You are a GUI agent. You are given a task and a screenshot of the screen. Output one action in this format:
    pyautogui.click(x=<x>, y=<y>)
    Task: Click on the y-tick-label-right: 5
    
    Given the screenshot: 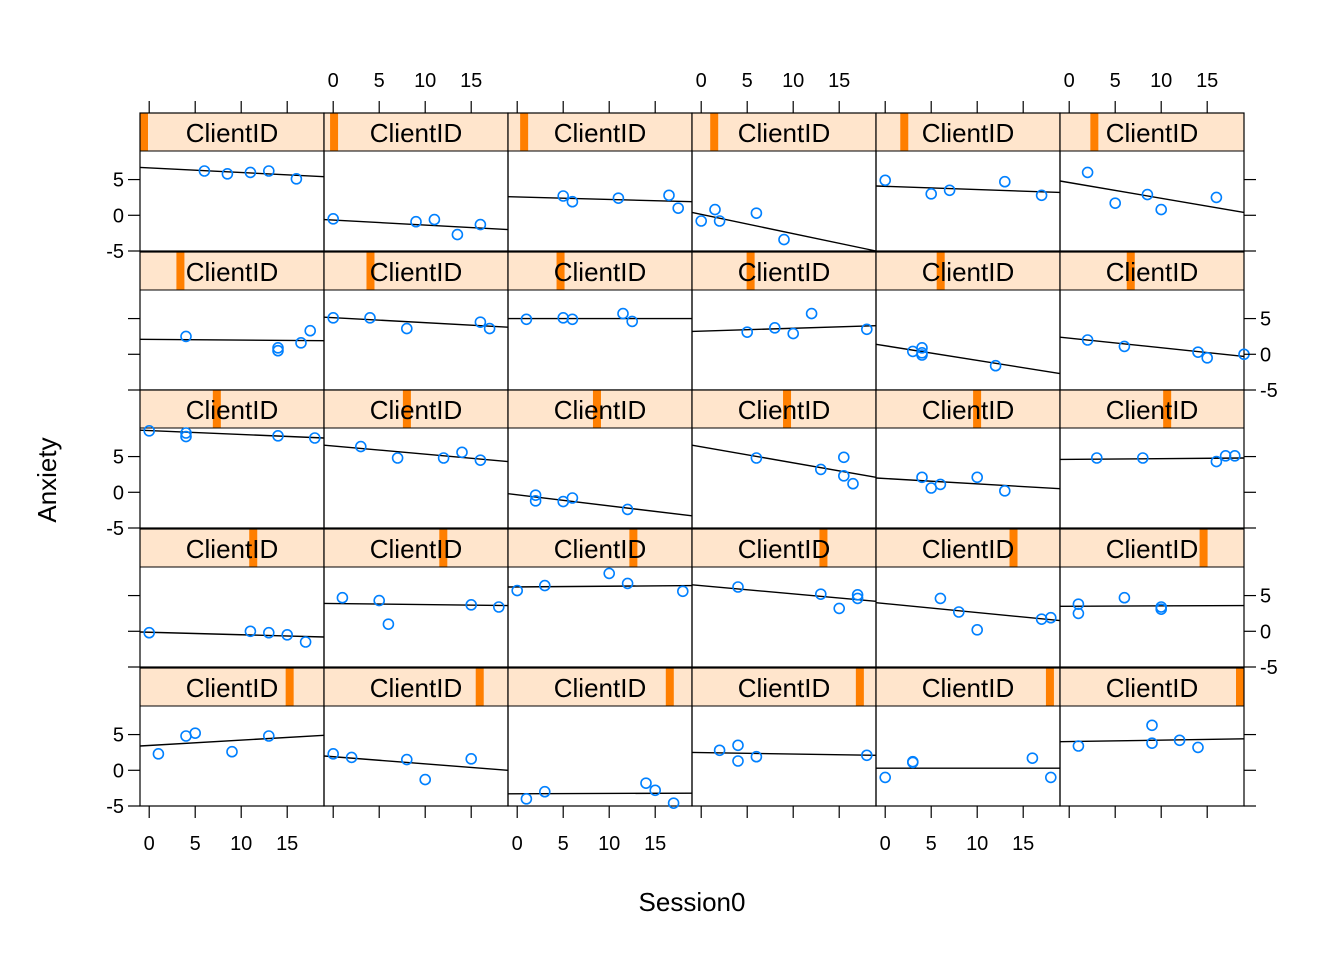 What is the action you would take?
    pyautogui.click(x=1265, y=320)
    